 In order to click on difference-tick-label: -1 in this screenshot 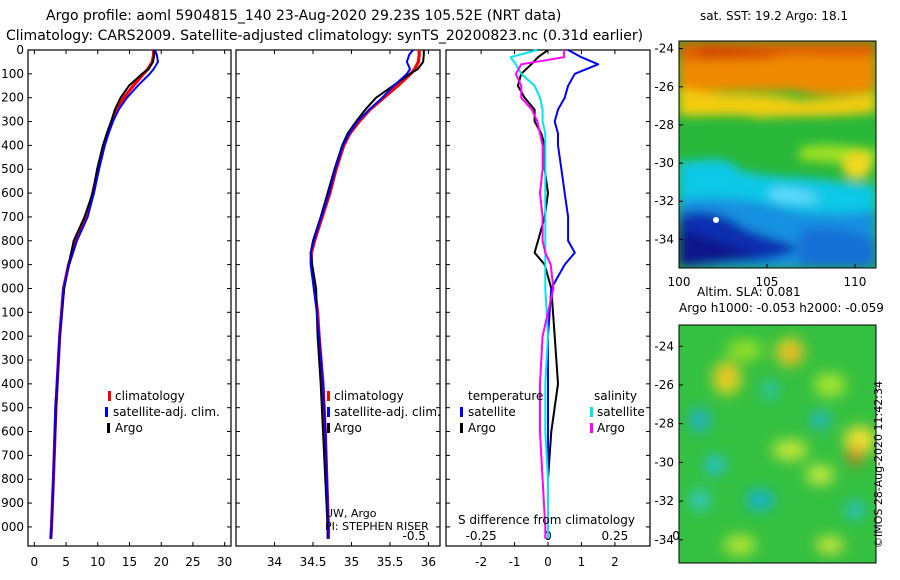, I will do `click(515, 562)`.